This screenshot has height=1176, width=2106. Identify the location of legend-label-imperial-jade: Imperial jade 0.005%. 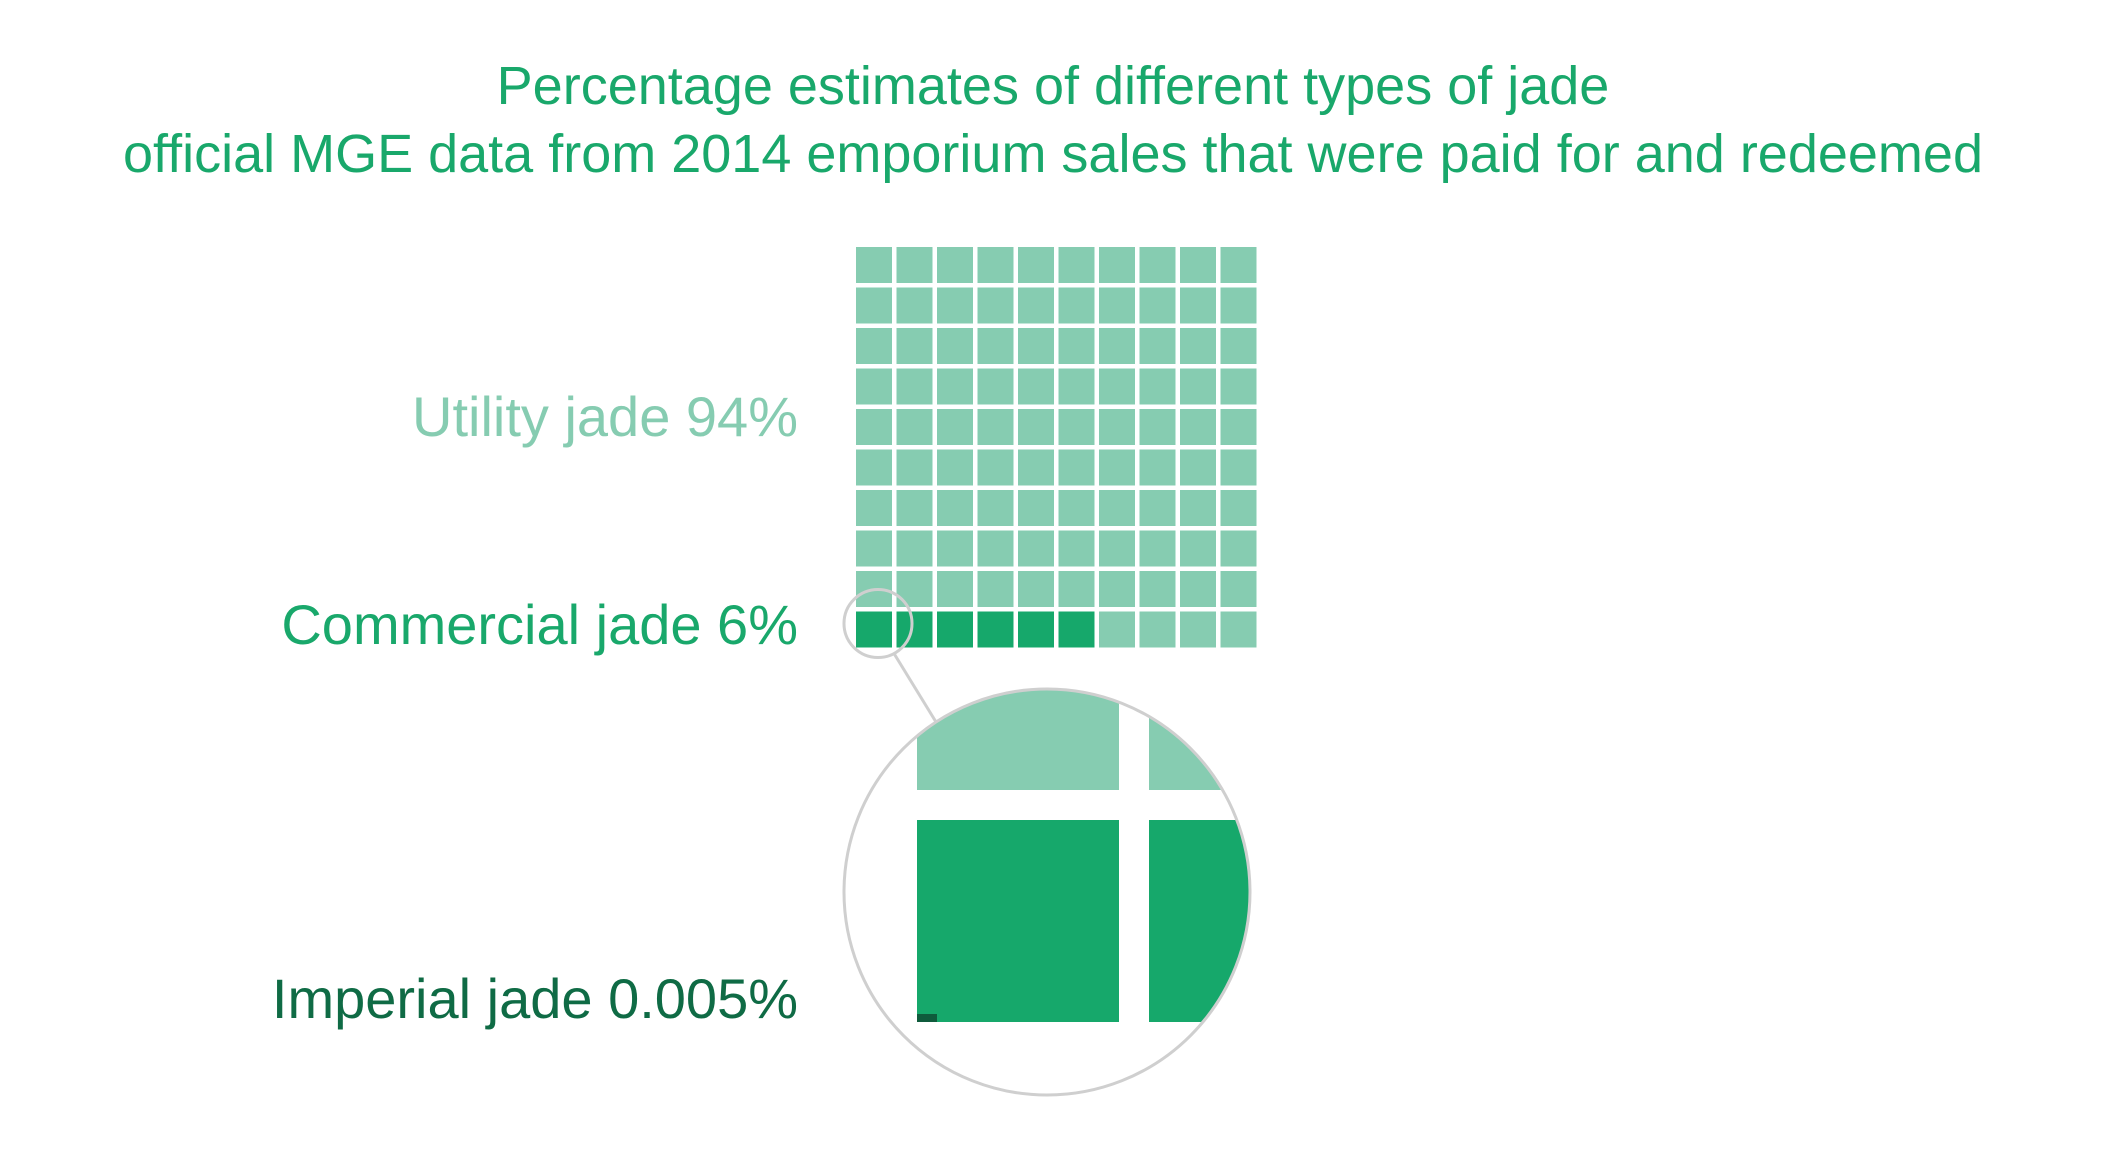
(534, 998).